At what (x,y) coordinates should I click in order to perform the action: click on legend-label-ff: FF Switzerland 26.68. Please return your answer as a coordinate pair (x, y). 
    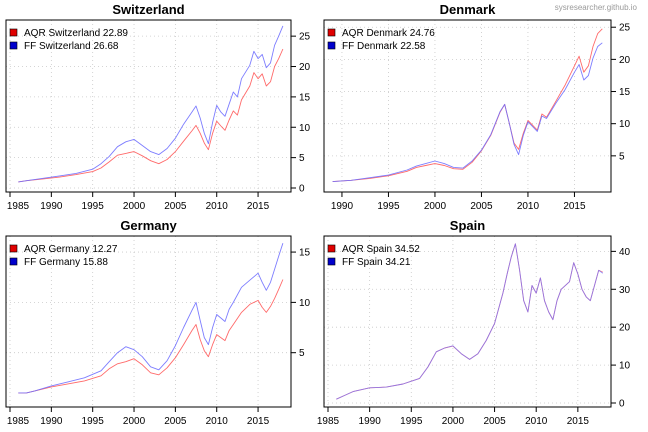
    Looking at the image, I should click on (71, 46).